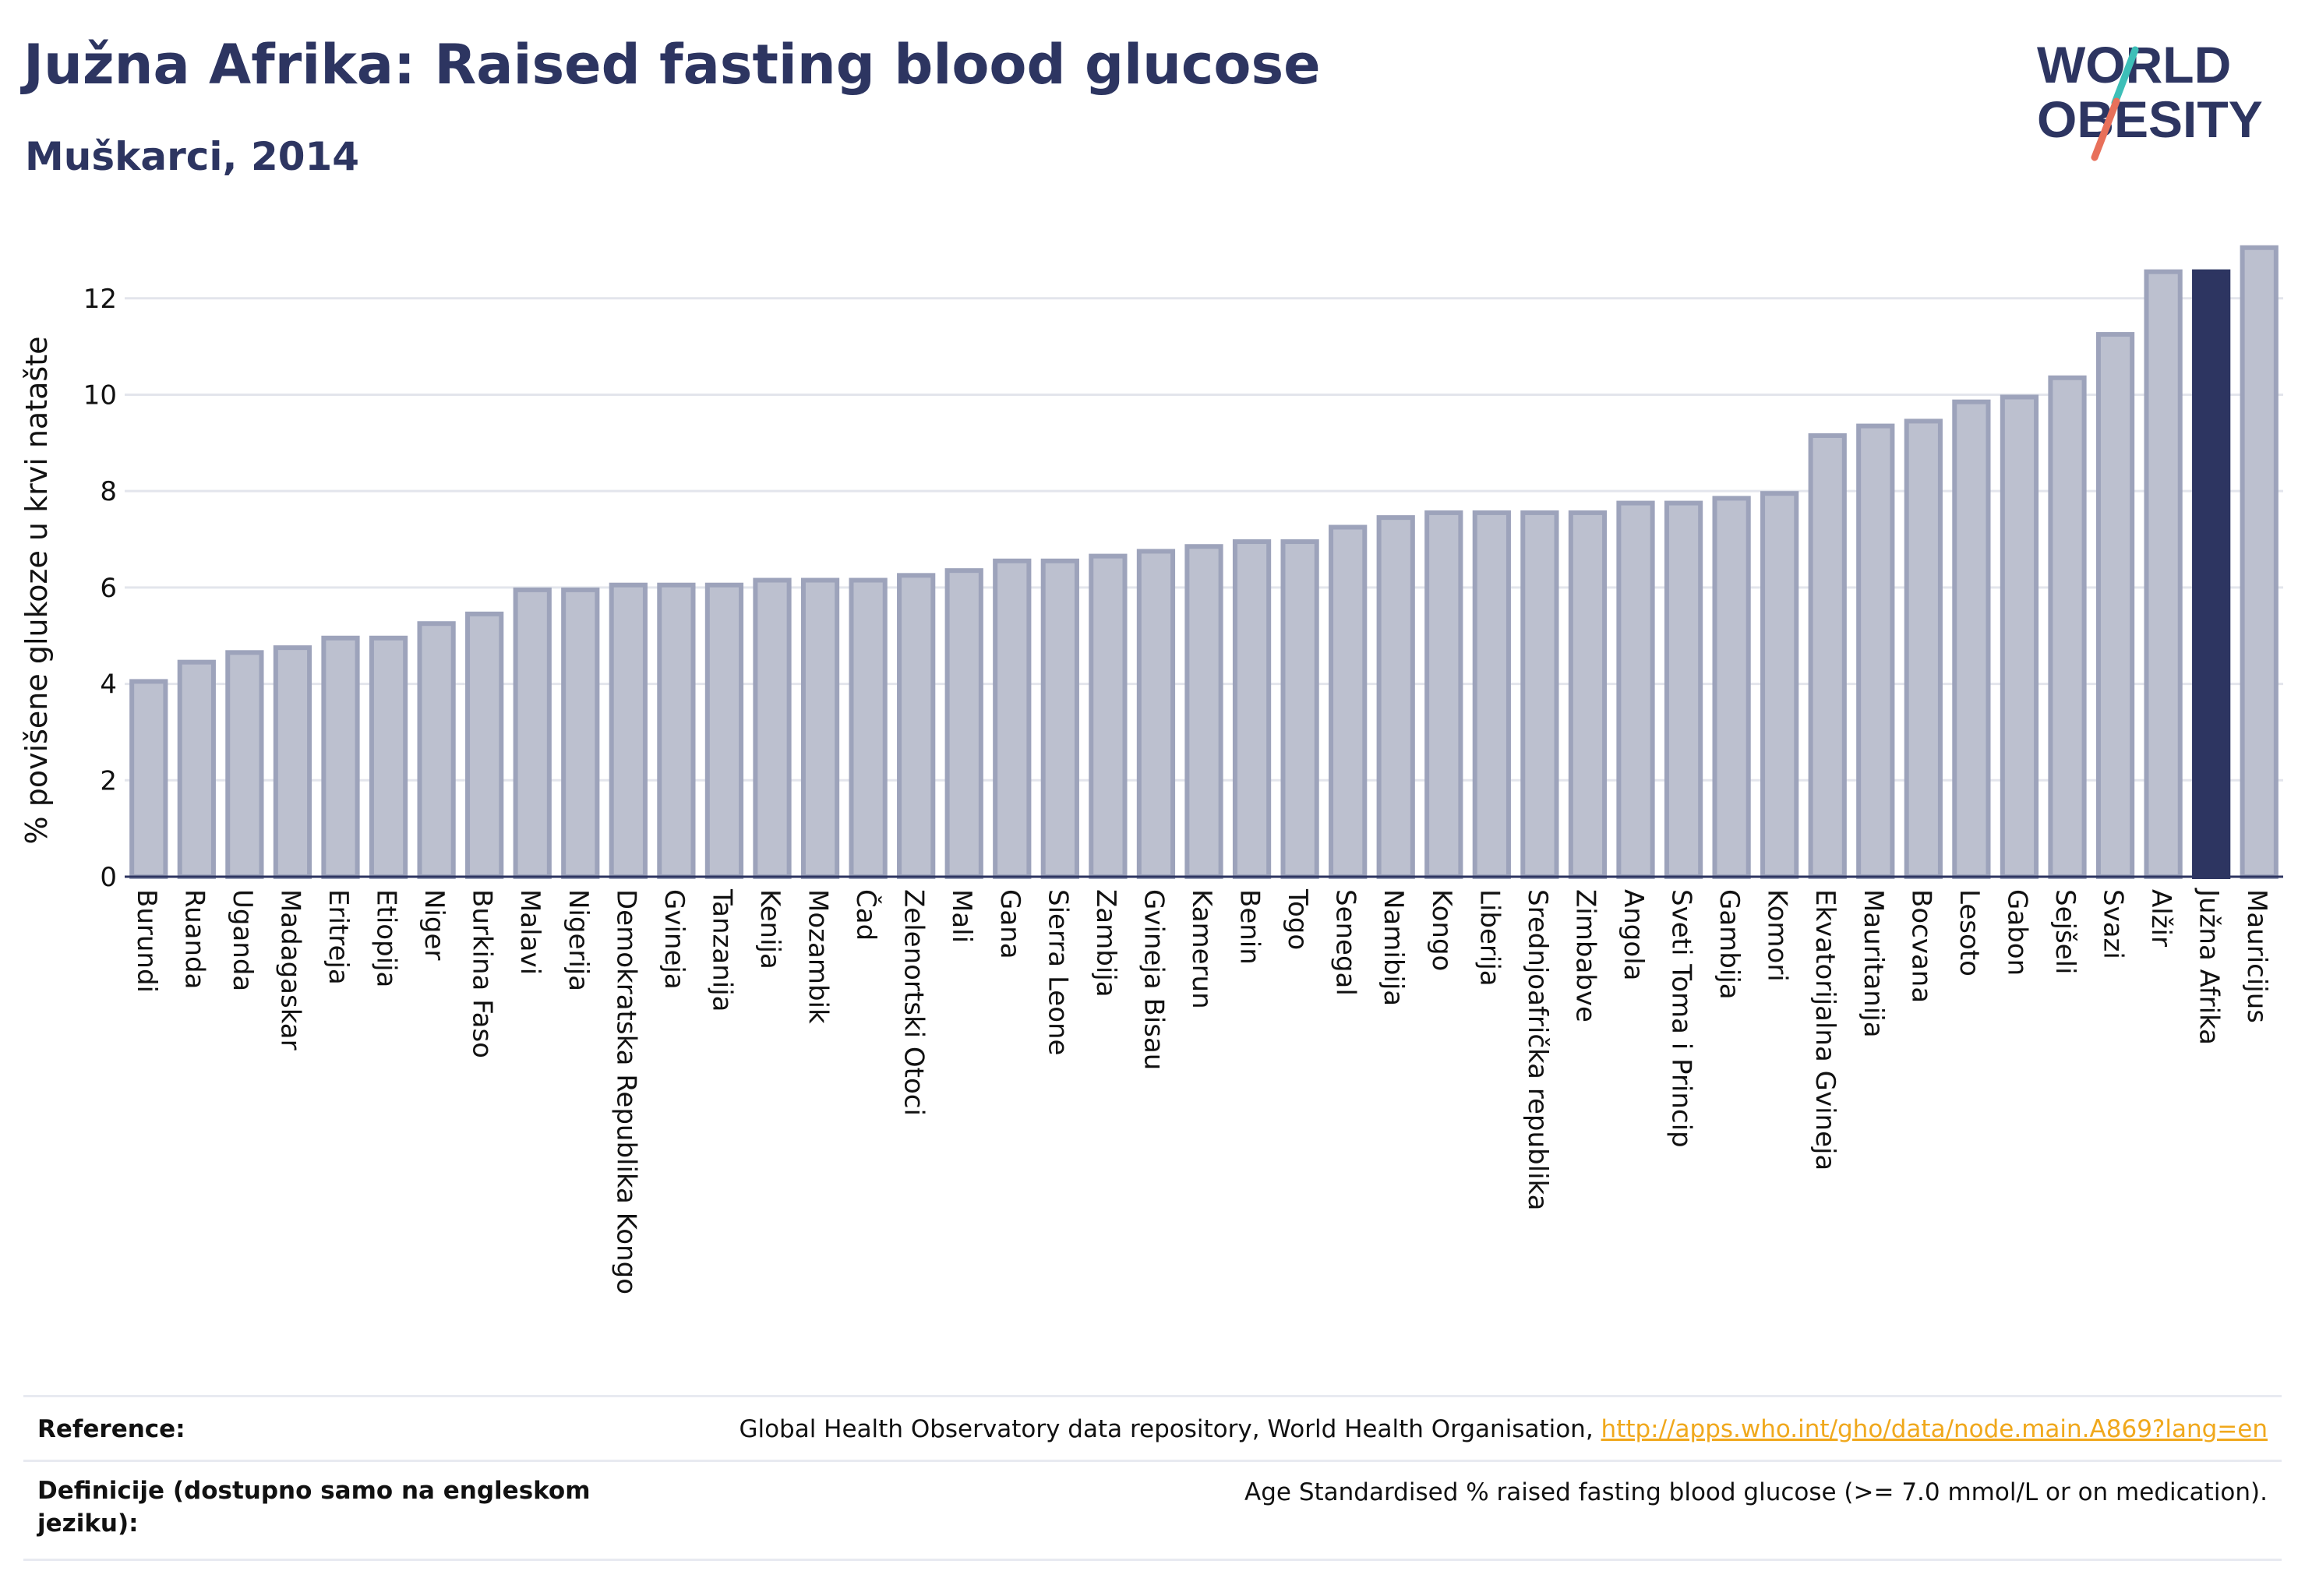 This screenshot has width=2305, height=1596. I want to click on x-tick-label: Zambija, so click(1105, 943).